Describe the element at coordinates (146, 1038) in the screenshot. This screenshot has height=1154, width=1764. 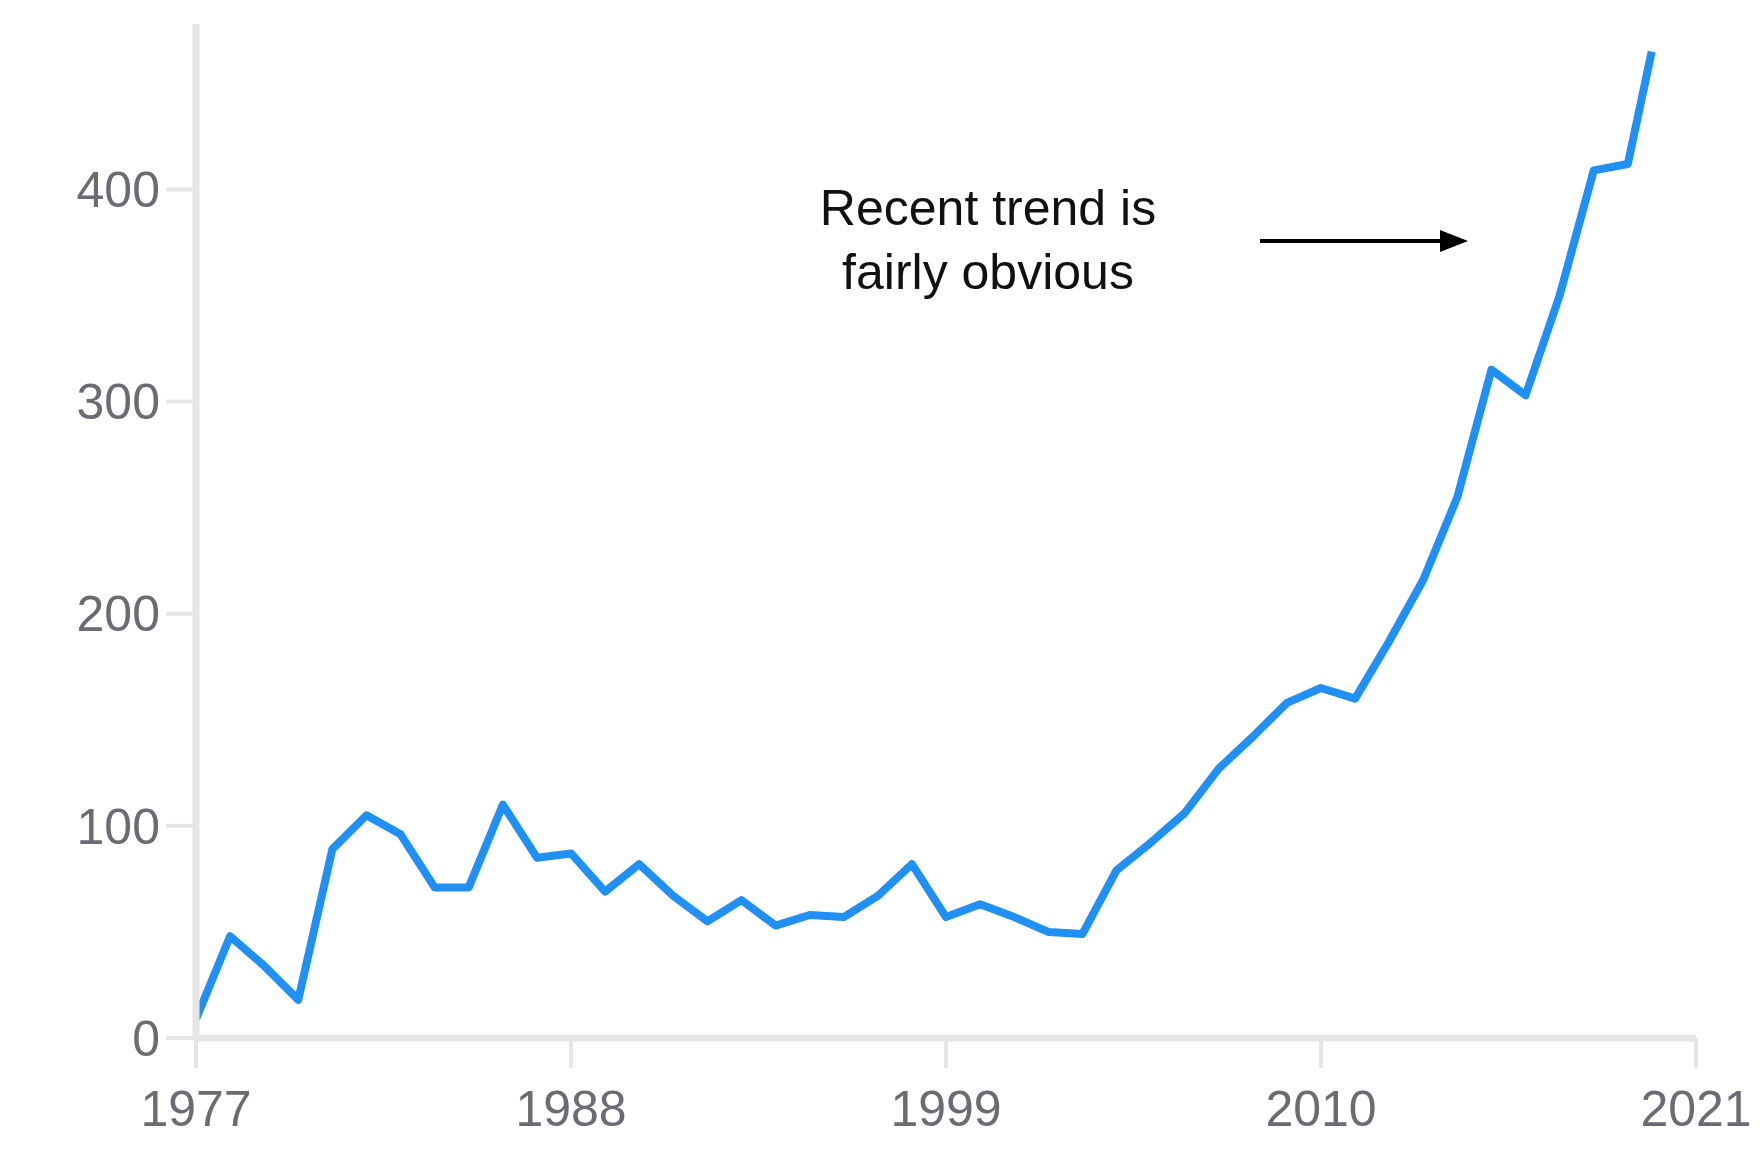
I see `y-tick-label: 0` at that location.